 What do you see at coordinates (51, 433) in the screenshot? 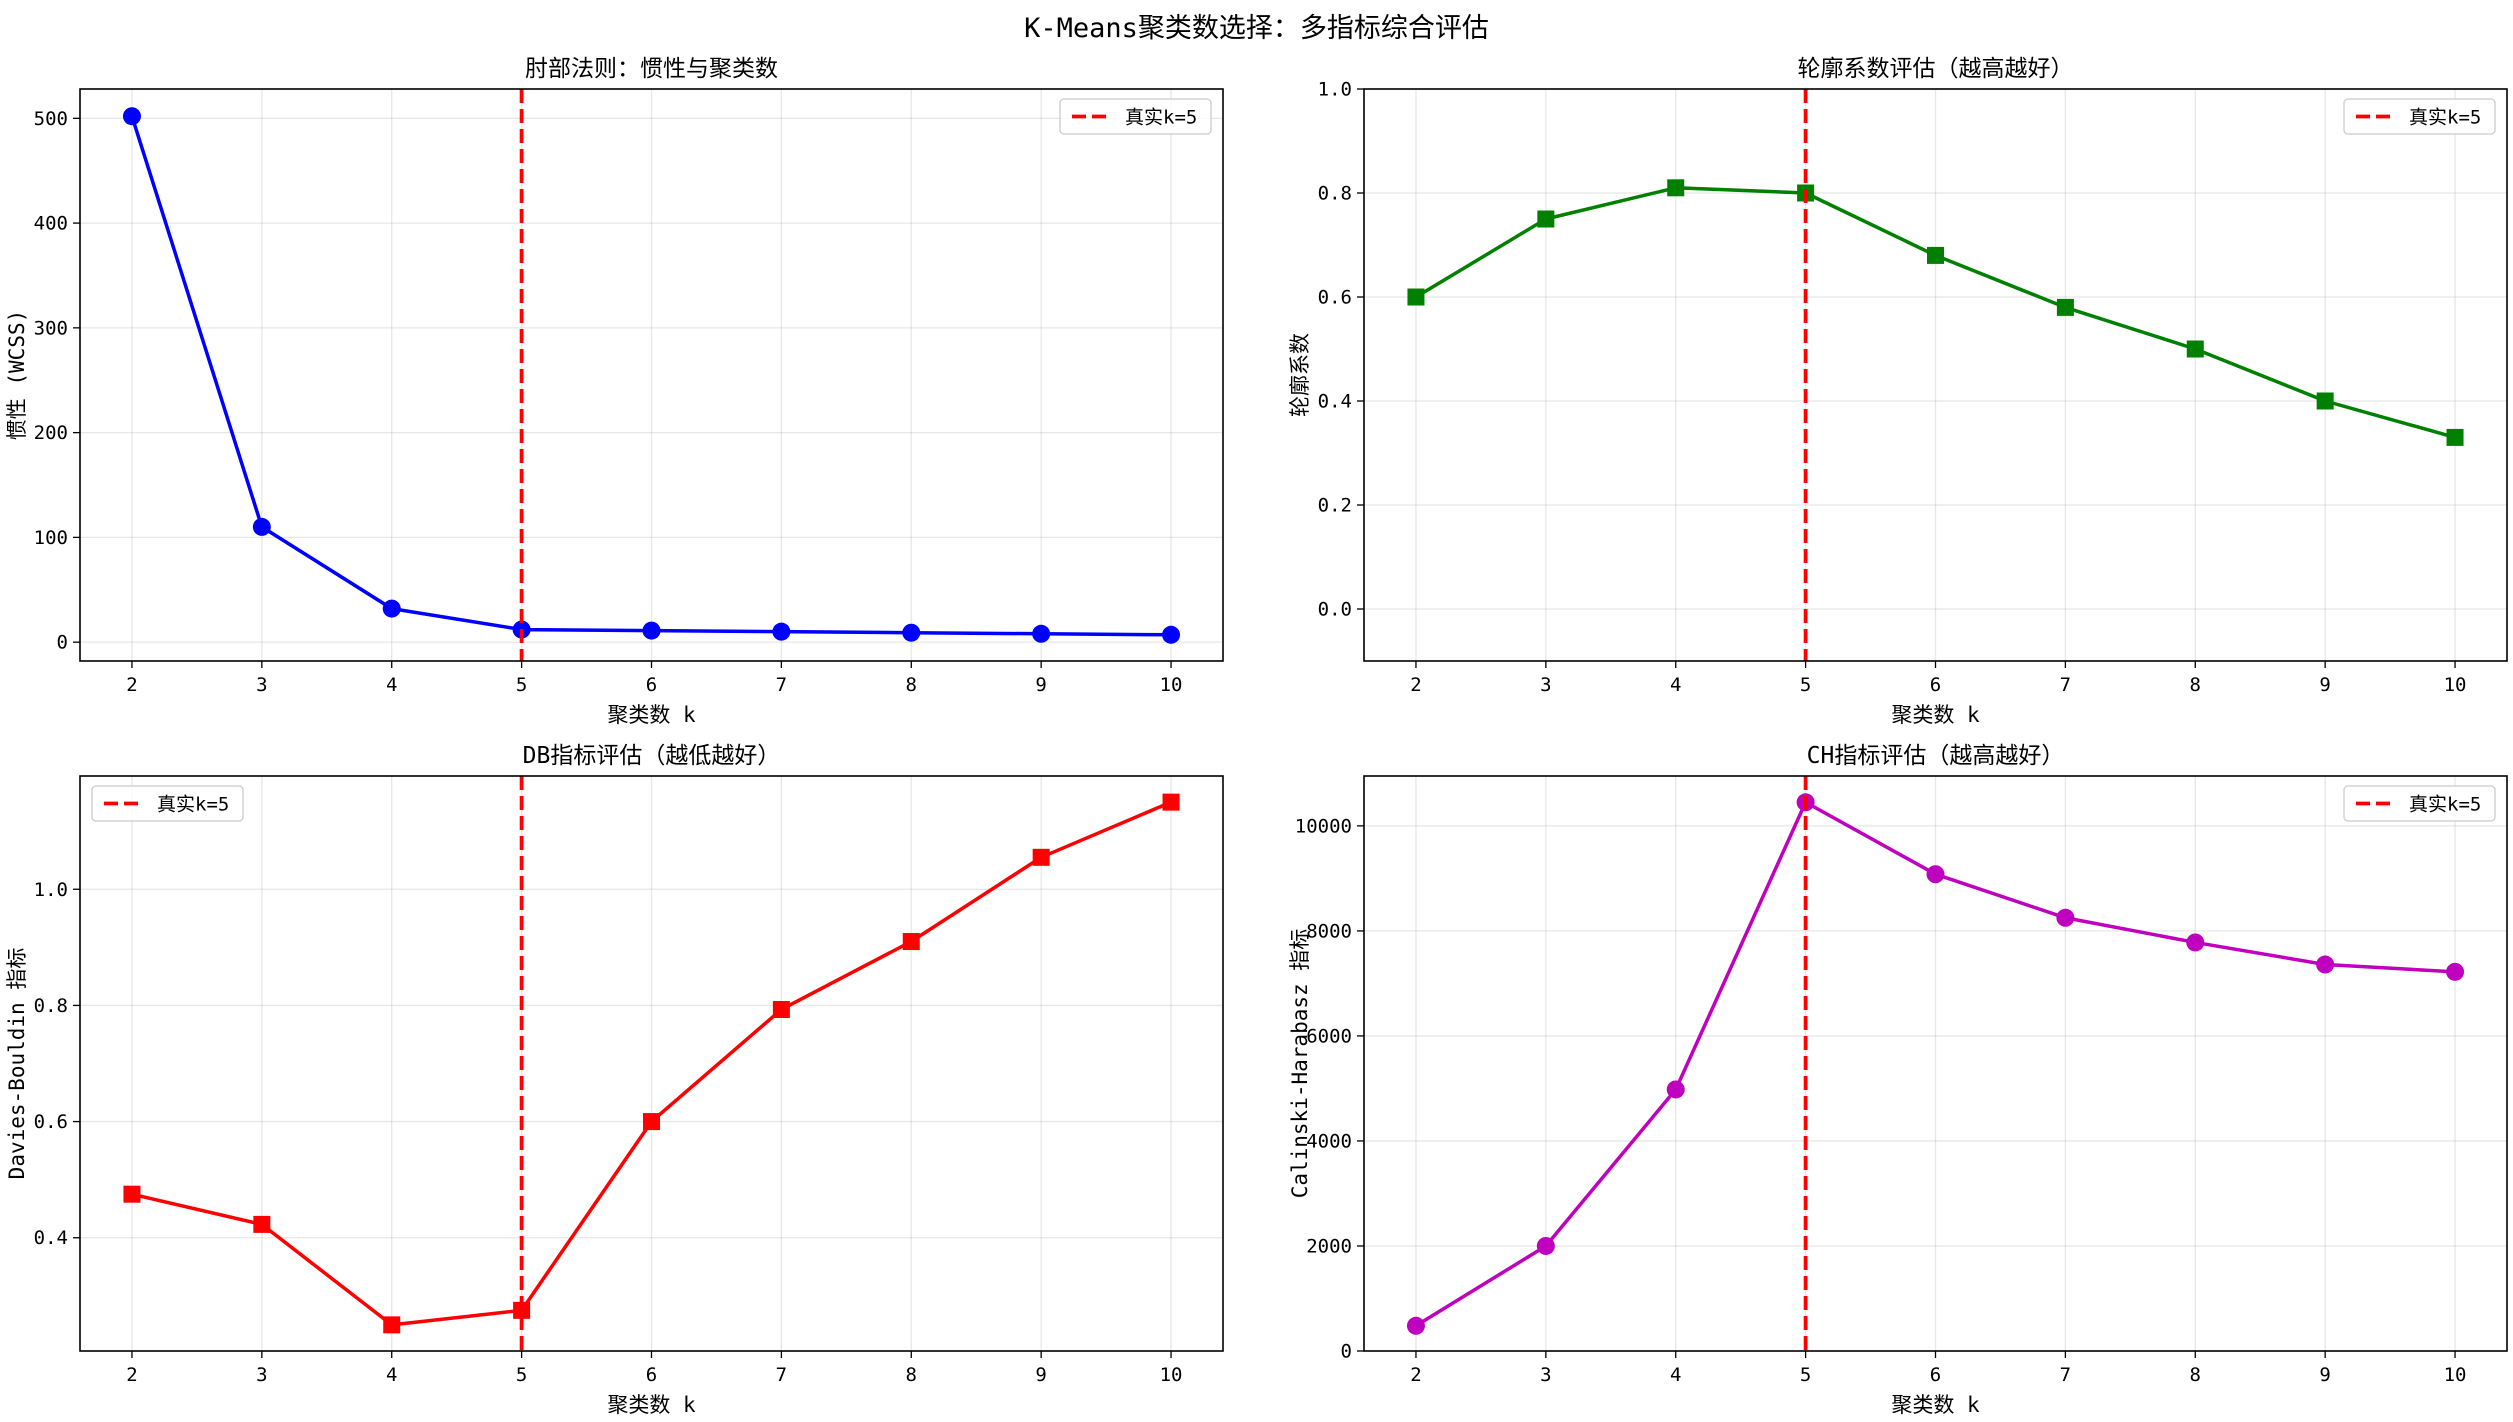
I see `y-tick-label: 200` at bounding box center [51, 433].